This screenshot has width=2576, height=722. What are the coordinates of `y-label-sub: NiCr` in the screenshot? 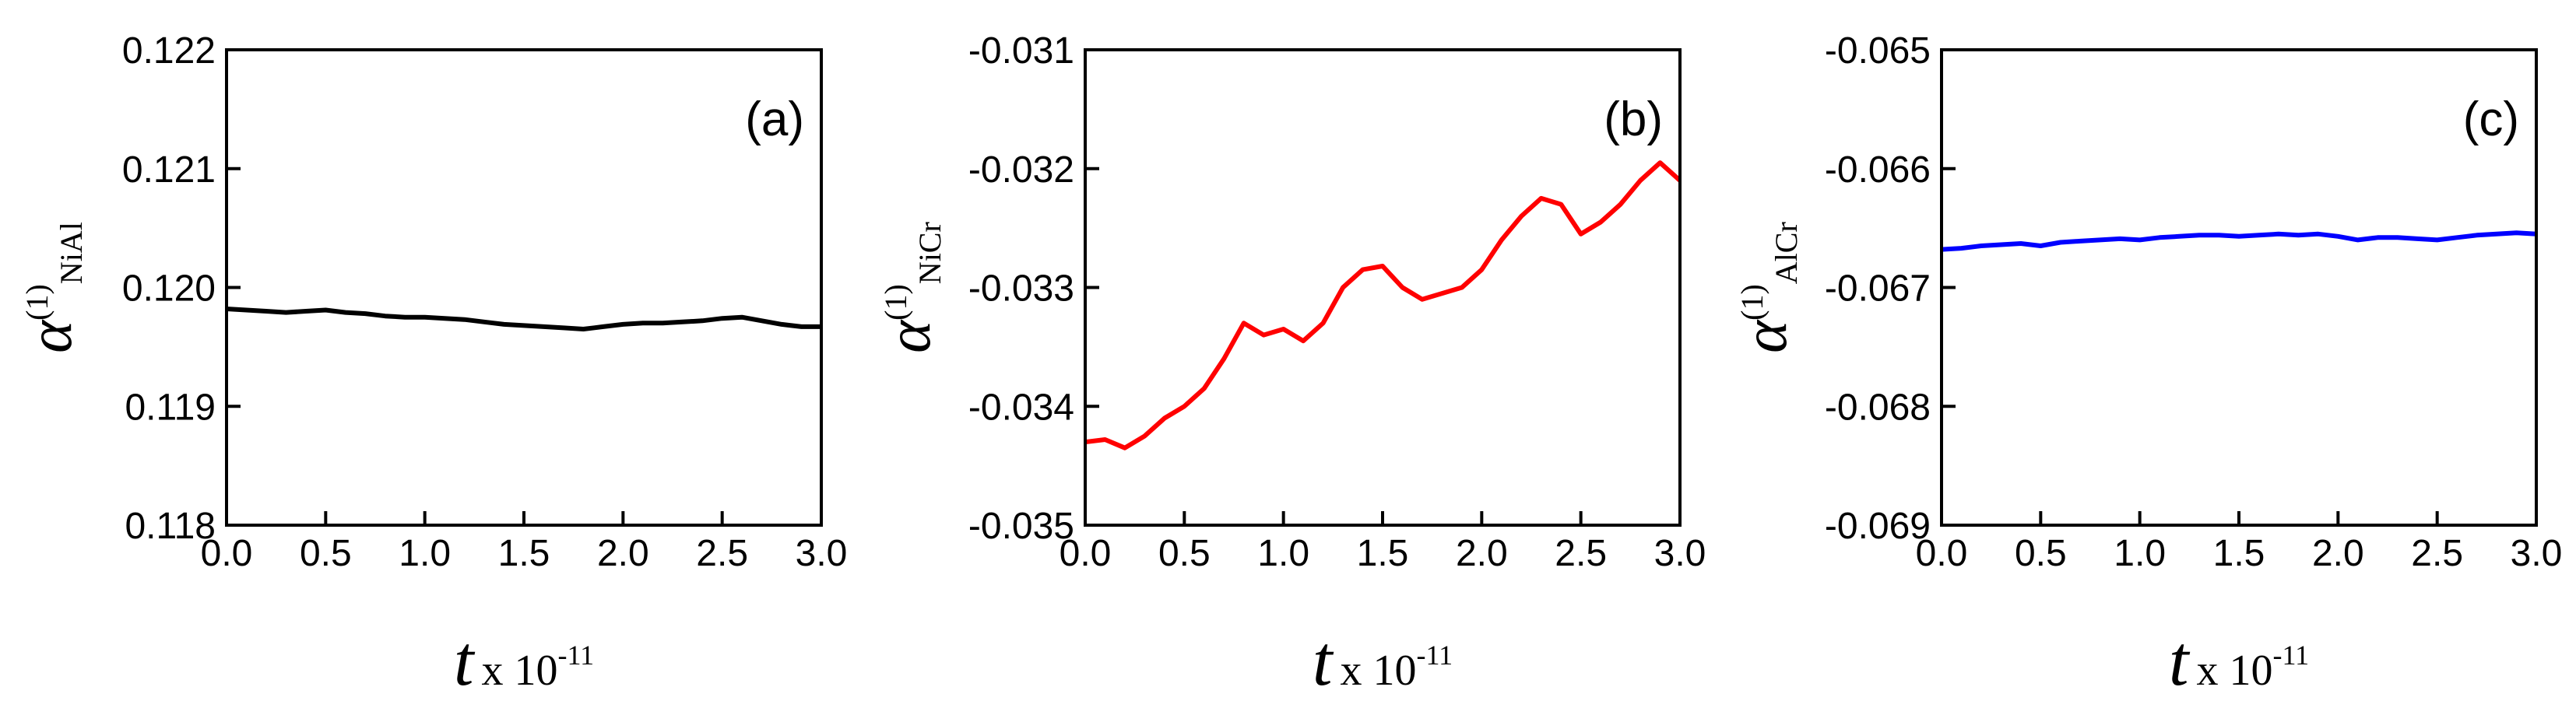 It's located at (929, 253).